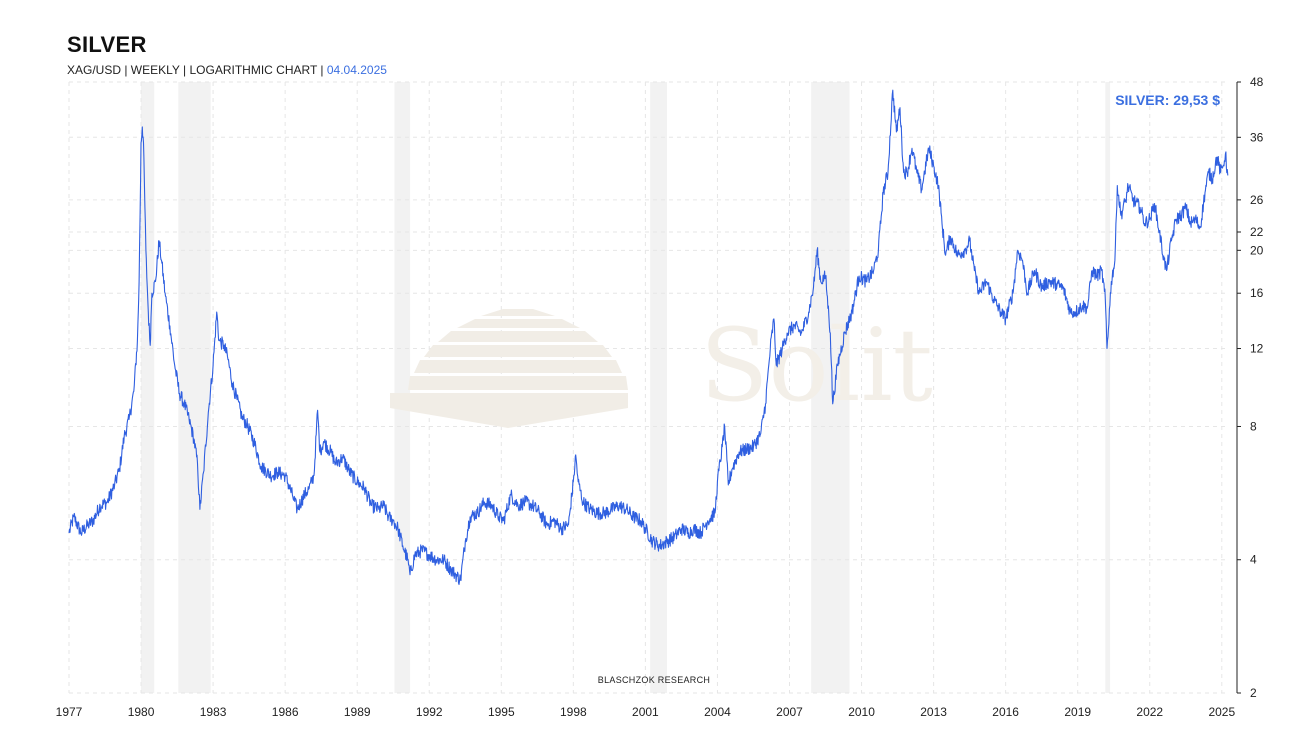 The height and width of the screenshot is (735, 1307). I want to click on y-tick-label: 16, so click(1257, 293).